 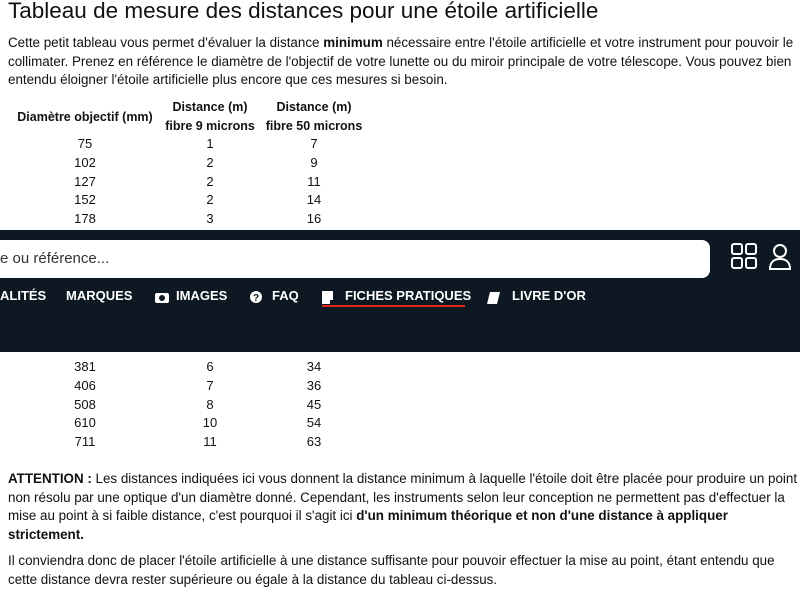 What do you see at coordinates (85, 117) in the screenshot?
I see `column-header: Diamètre objectif (mm)` at bounding box center [85, 117].